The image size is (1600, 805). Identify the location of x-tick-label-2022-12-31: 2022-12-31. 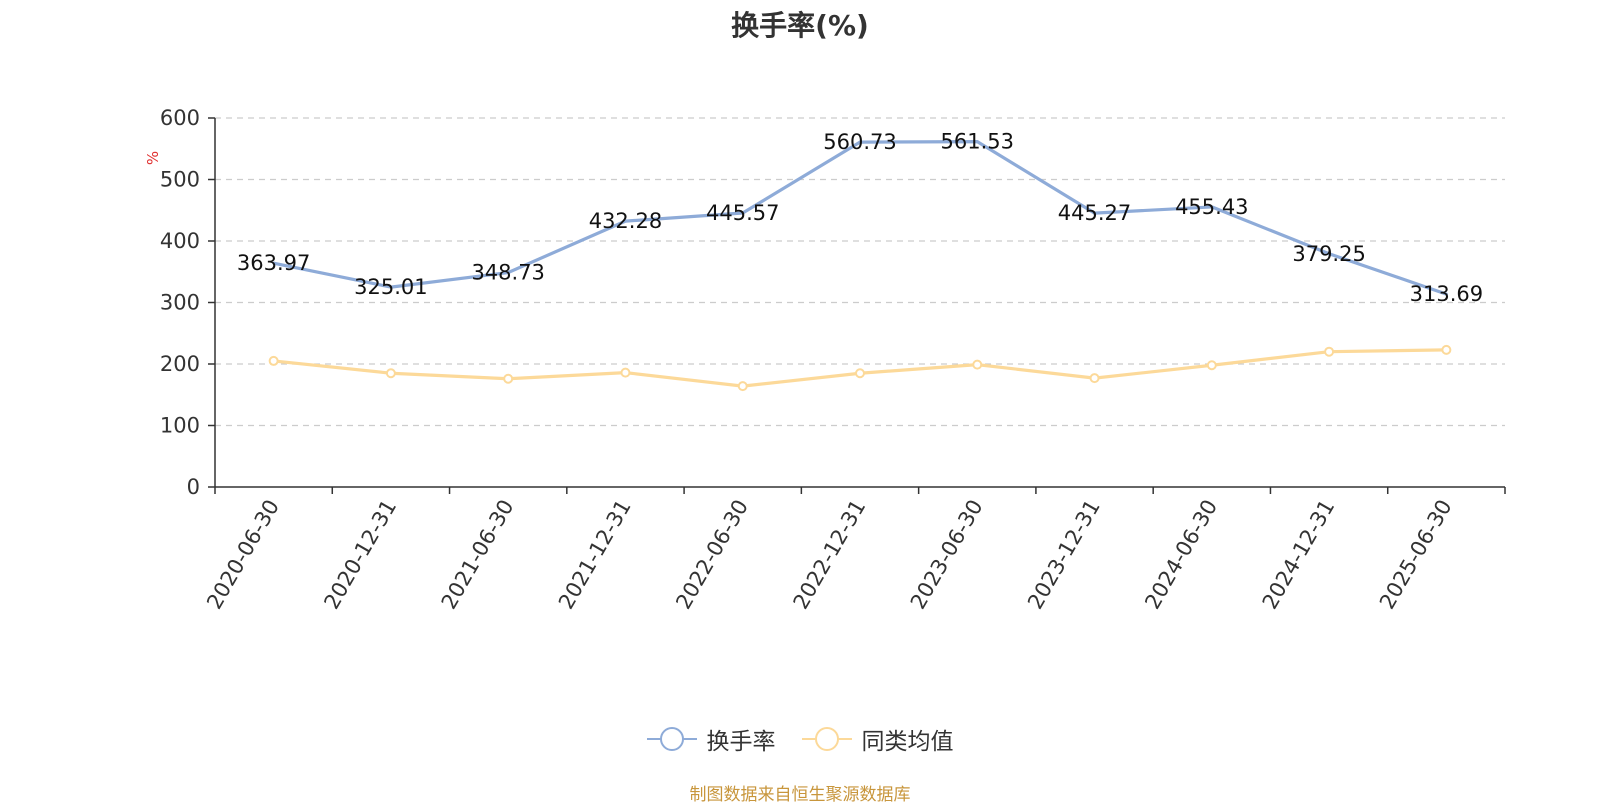
(830, 555).